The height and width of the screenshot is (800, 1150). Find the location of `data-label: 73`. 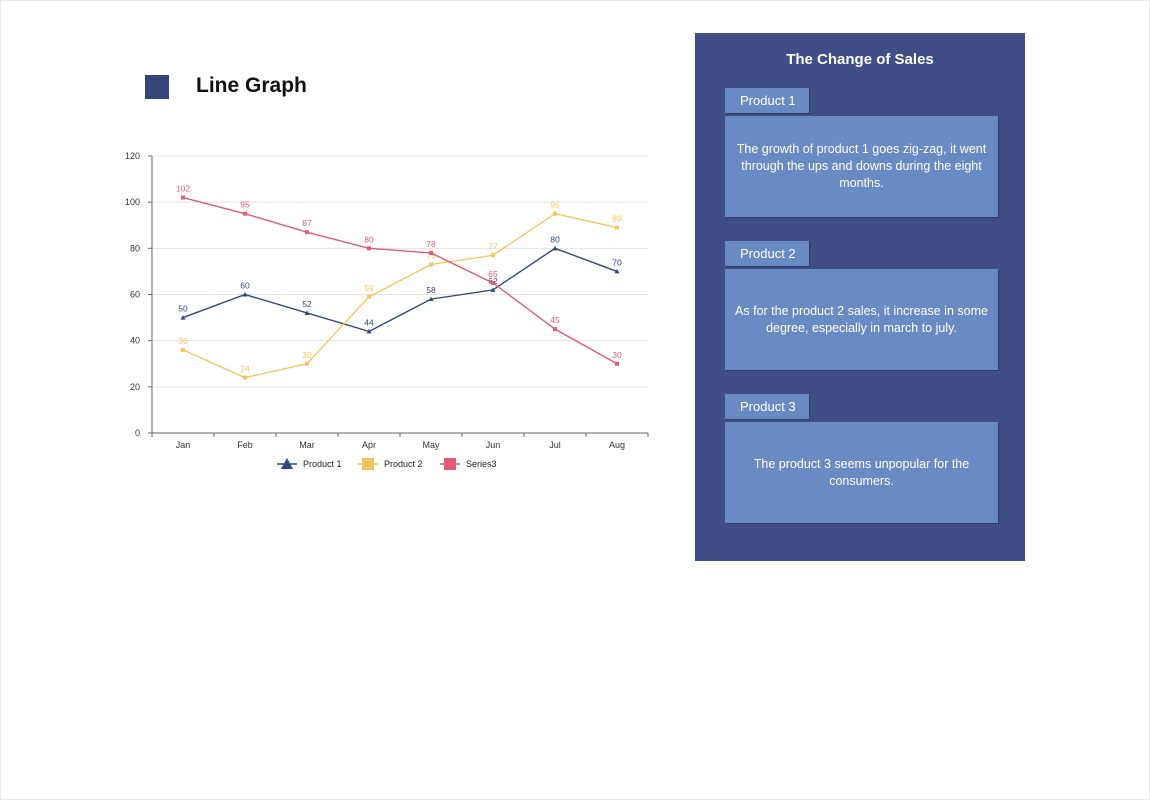

data-label: 73 is located at coordinates (431, 255).